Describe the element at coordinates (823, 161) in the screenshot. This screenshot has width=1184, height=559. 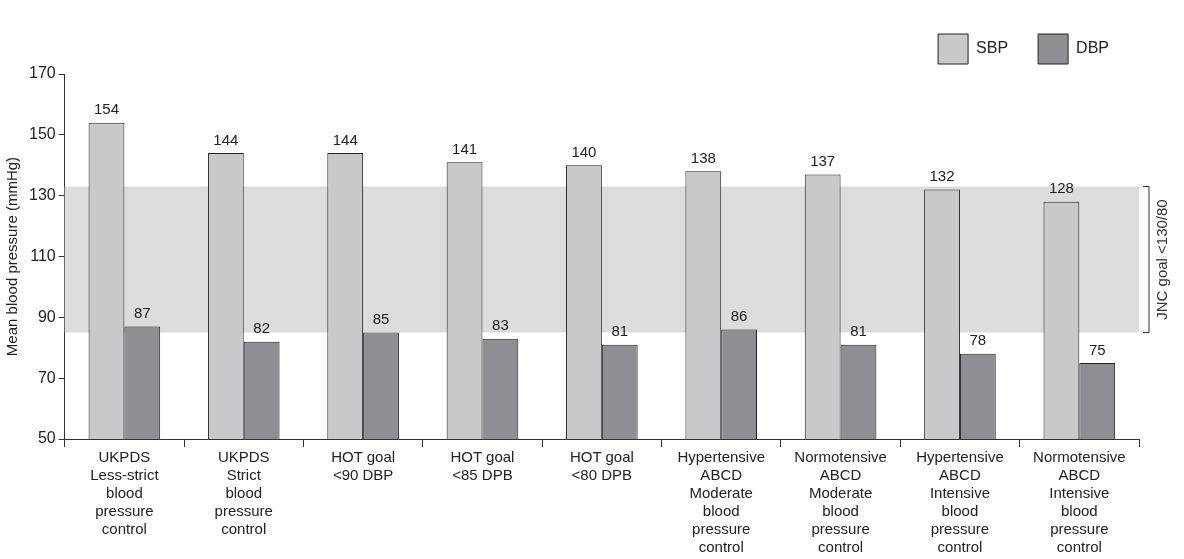
I see `data-label: 137` at that location.